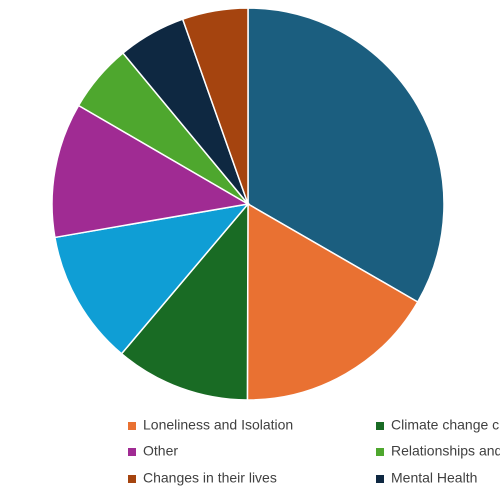 The height and width of the screenshot is (500, 500). What do you see at coordinates (218, 425) in the screenshot?
I see `legend-label: Loneliness and Isolation` at bounding box center [218, 425].